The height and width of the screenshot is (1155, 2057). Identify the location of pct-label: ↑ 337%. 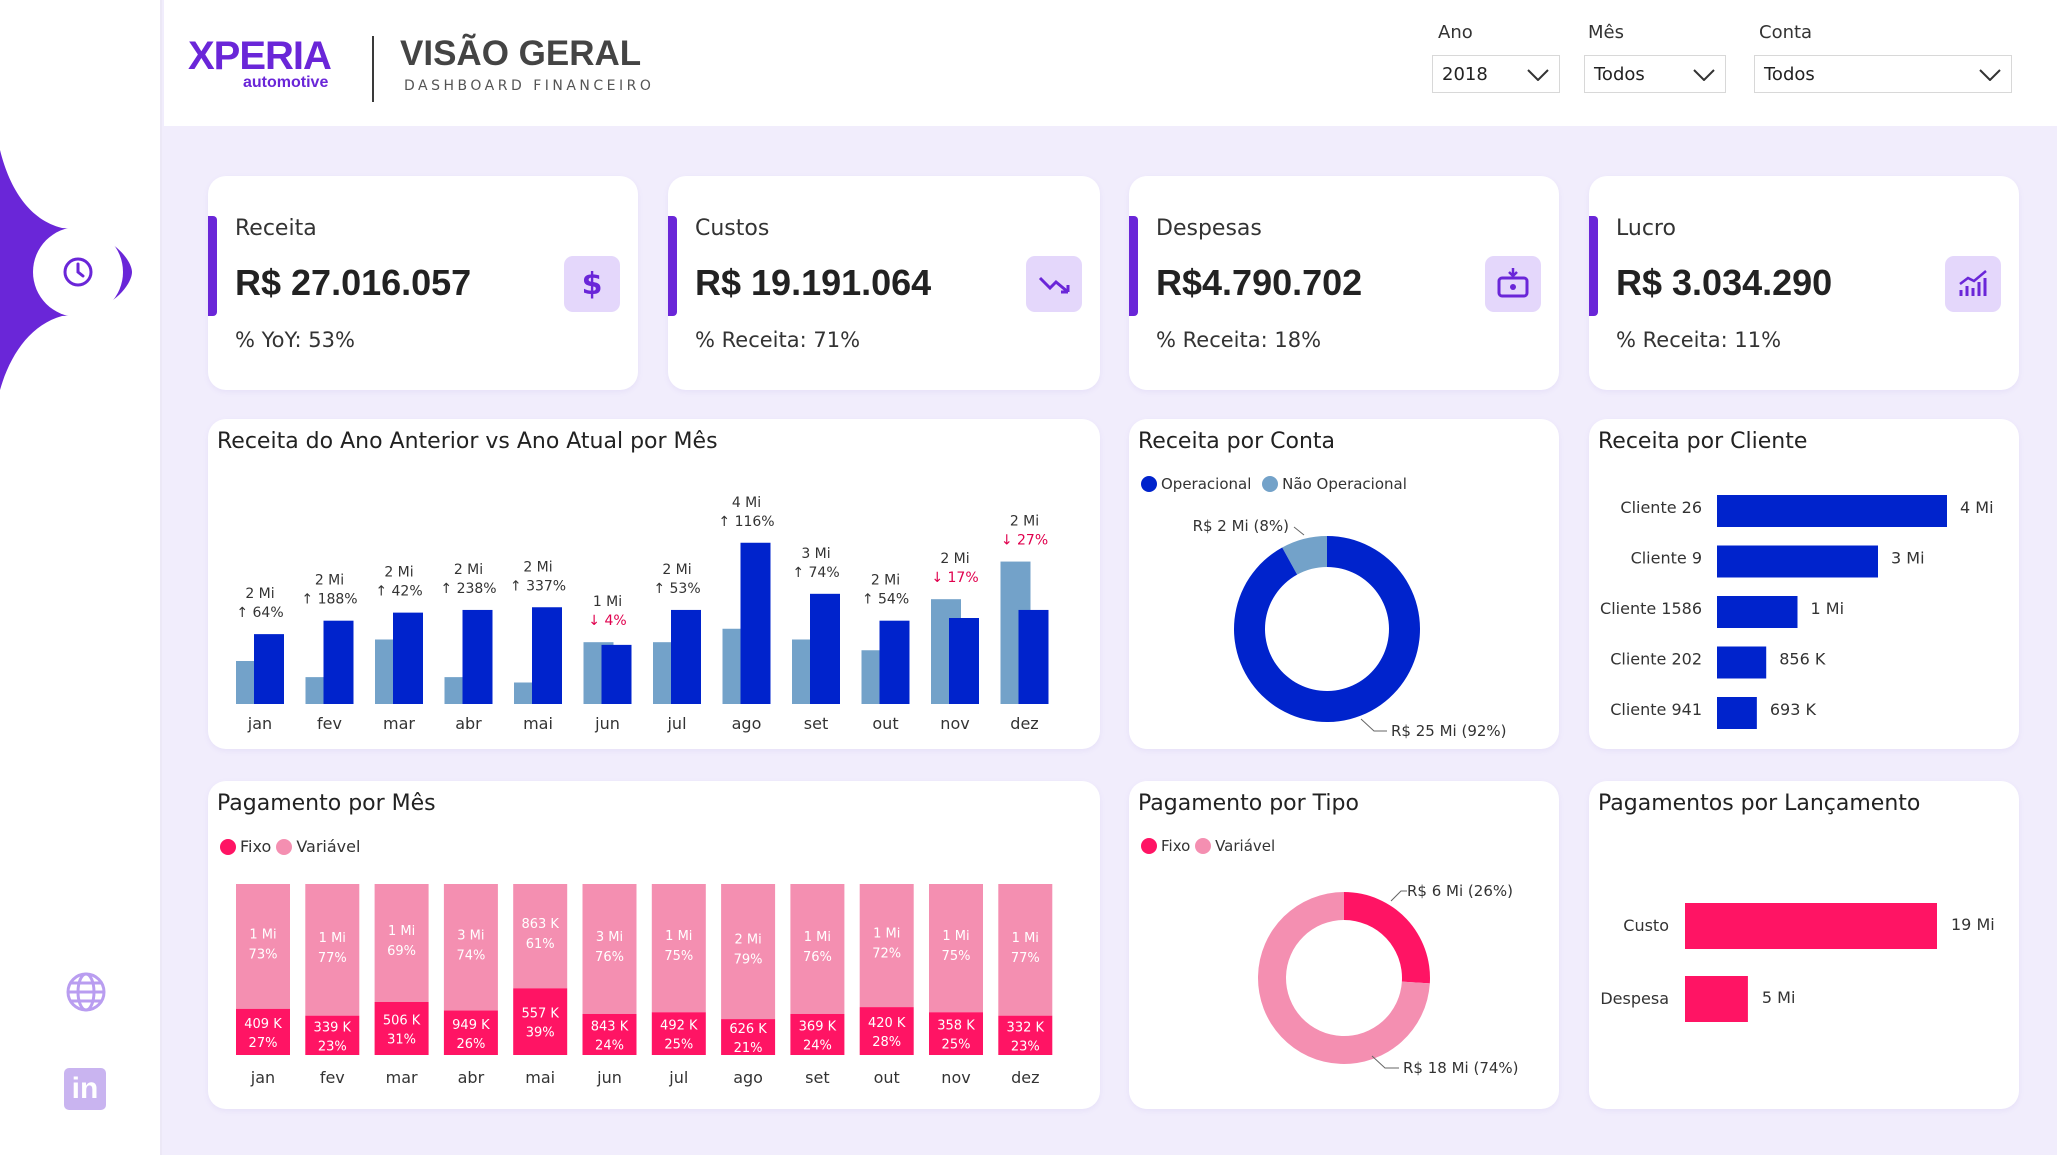
(538, 586).